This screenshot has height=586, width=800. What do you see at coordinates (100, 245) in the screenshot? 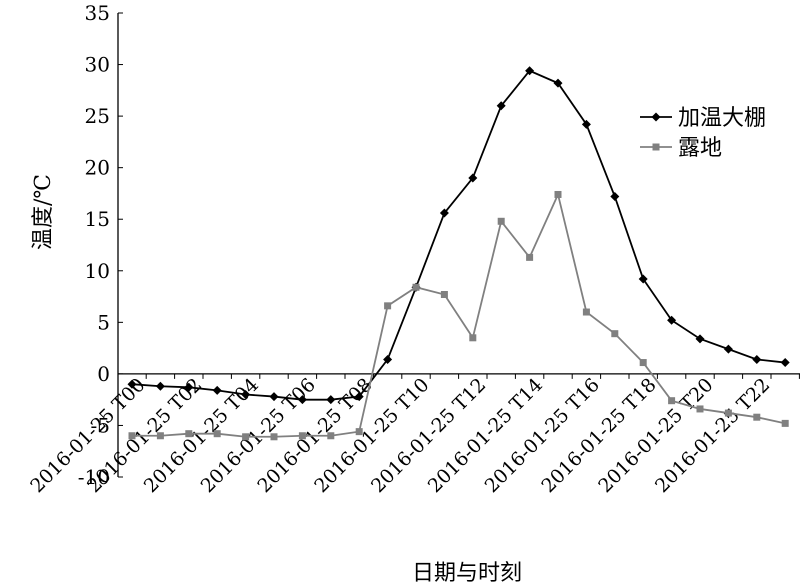
I see `y-axis-ticks: -10 -5 0 5 10 15 20 25 30 35` at bounding box center [100, 245].